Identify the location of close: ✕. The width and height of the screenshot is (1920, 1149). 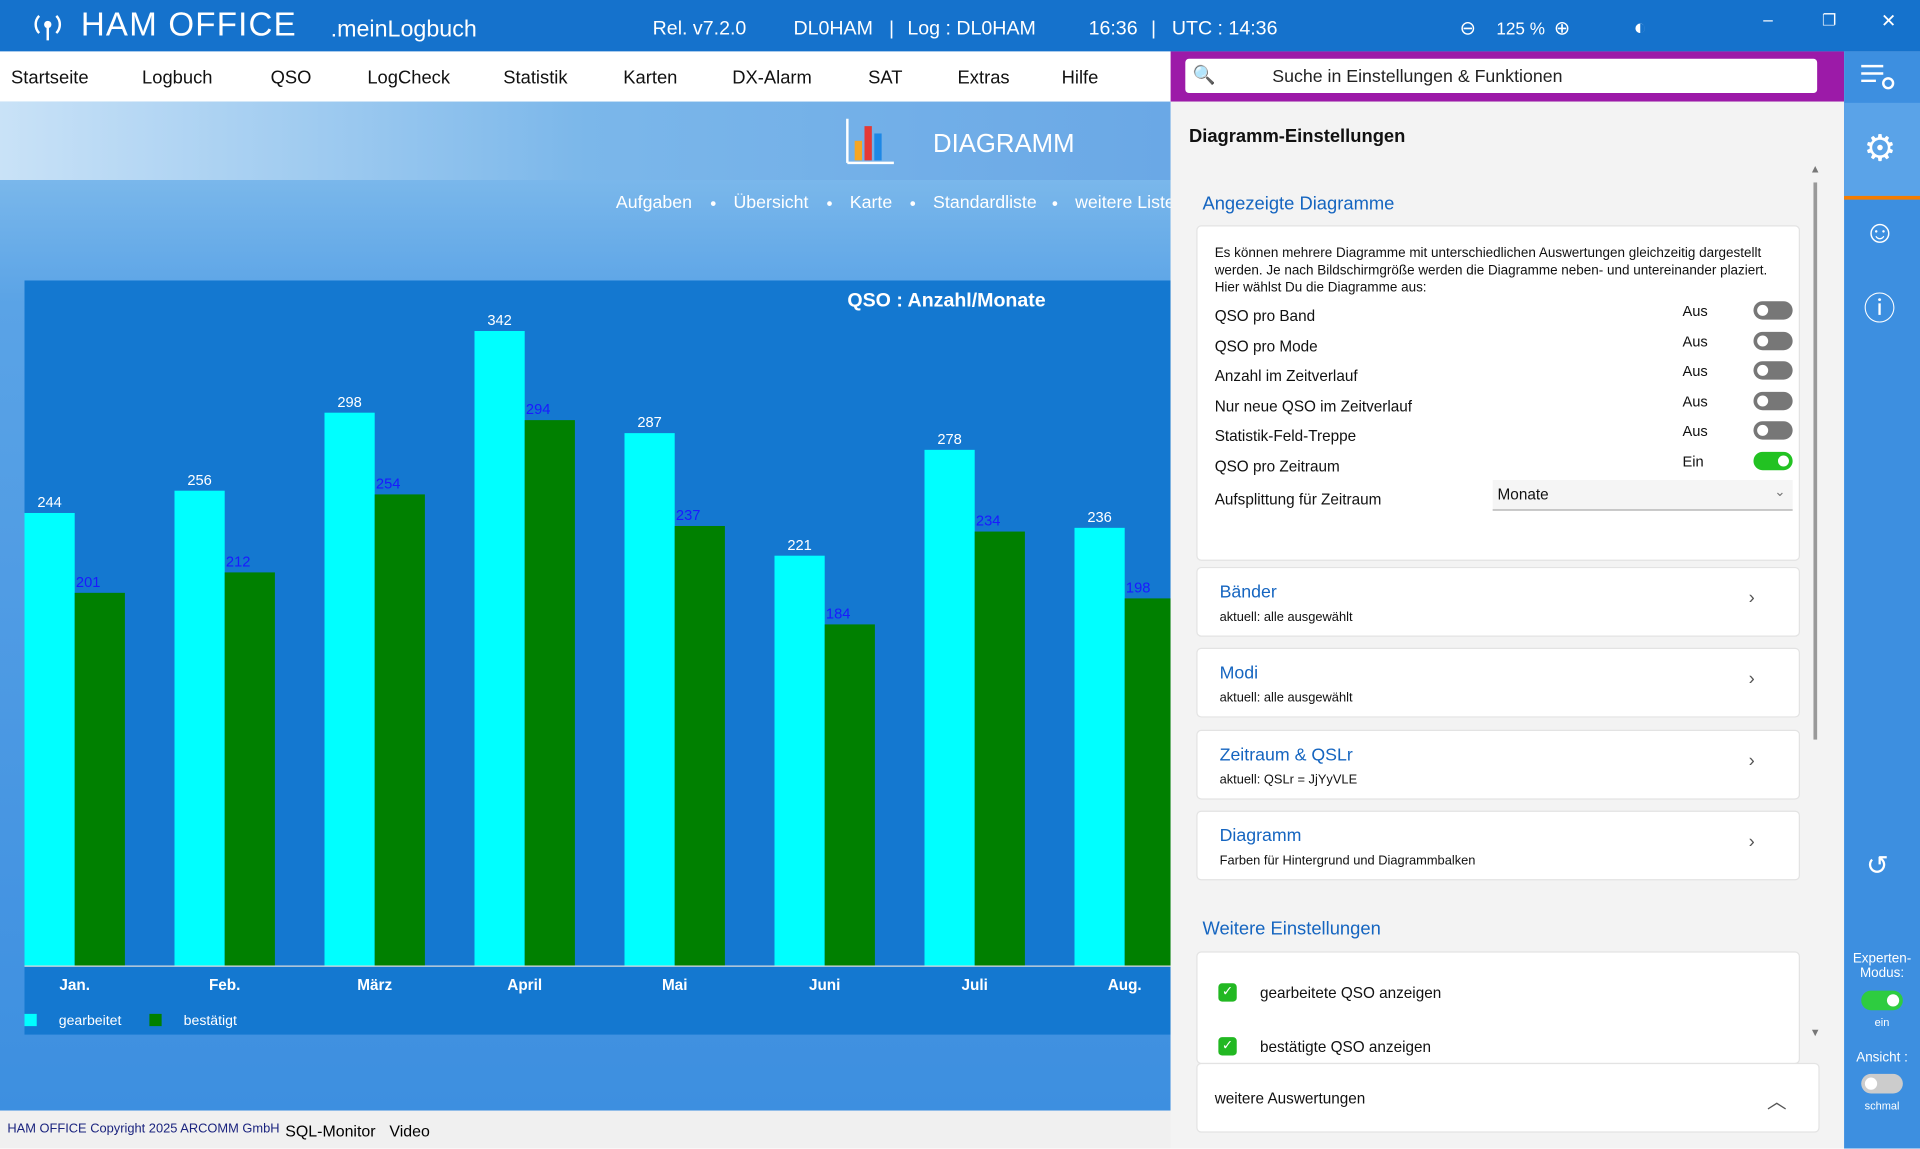
(1888, 21).